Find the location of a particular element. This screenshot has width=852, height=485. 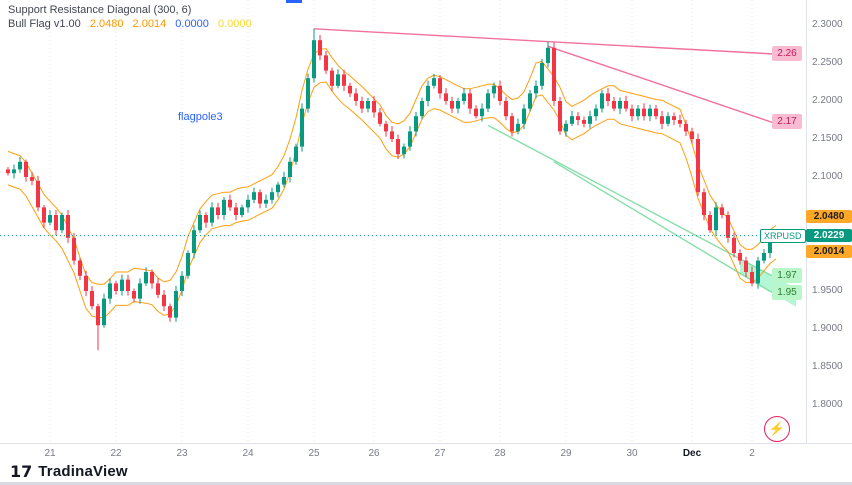

y-tick-label: 2.1000 is located at coordinates (827, 176).